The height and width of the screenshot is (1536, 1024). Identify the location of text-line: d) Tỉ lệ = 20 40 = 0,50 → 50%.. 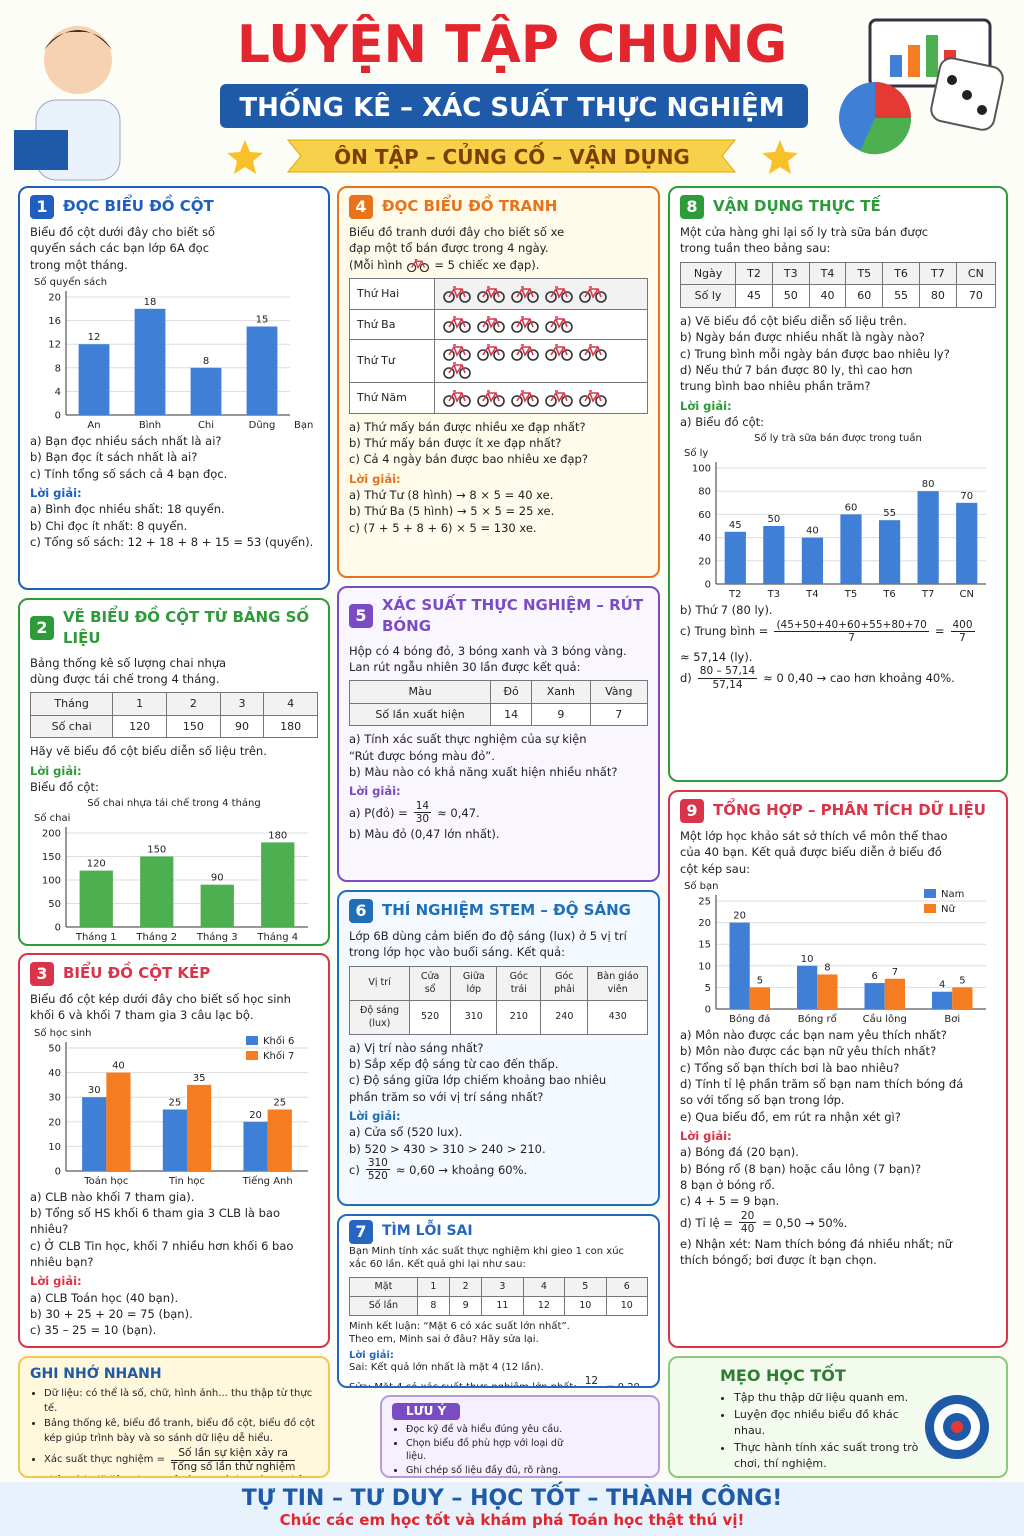
(838, 1223).